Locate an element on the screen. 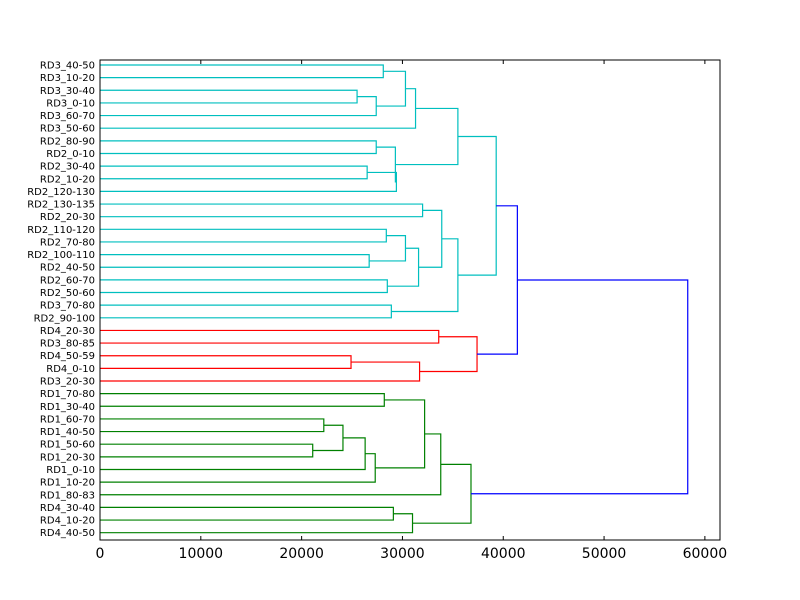  leaf-label: RD2_20-30 is located at coordinates (67, 217).